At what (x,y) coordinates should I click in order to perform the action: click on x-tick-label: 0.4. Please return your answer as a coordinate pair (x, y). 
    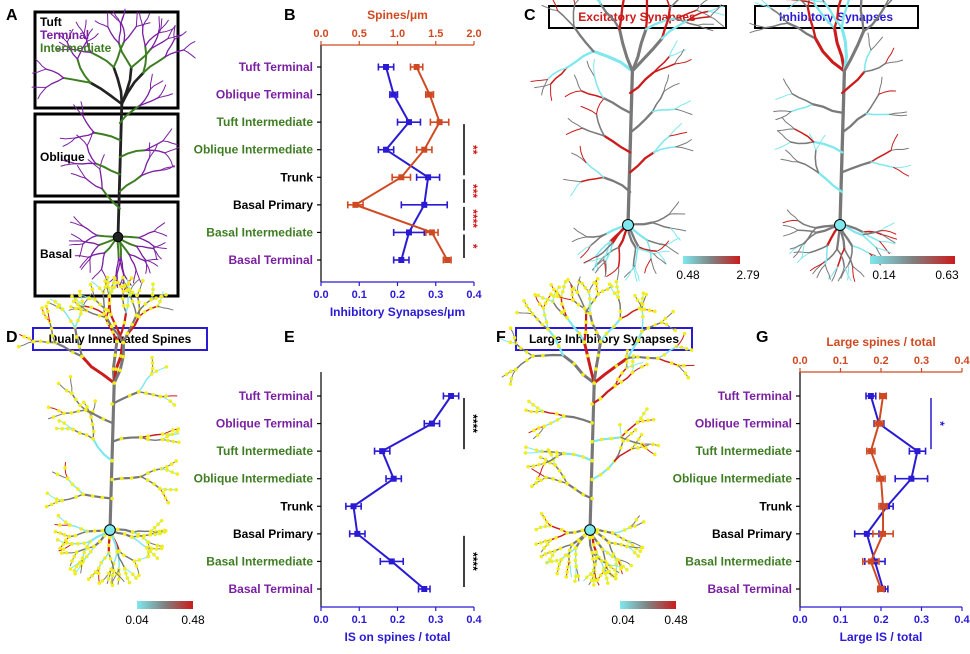
    Looking at the image, I should click on (962, 620).